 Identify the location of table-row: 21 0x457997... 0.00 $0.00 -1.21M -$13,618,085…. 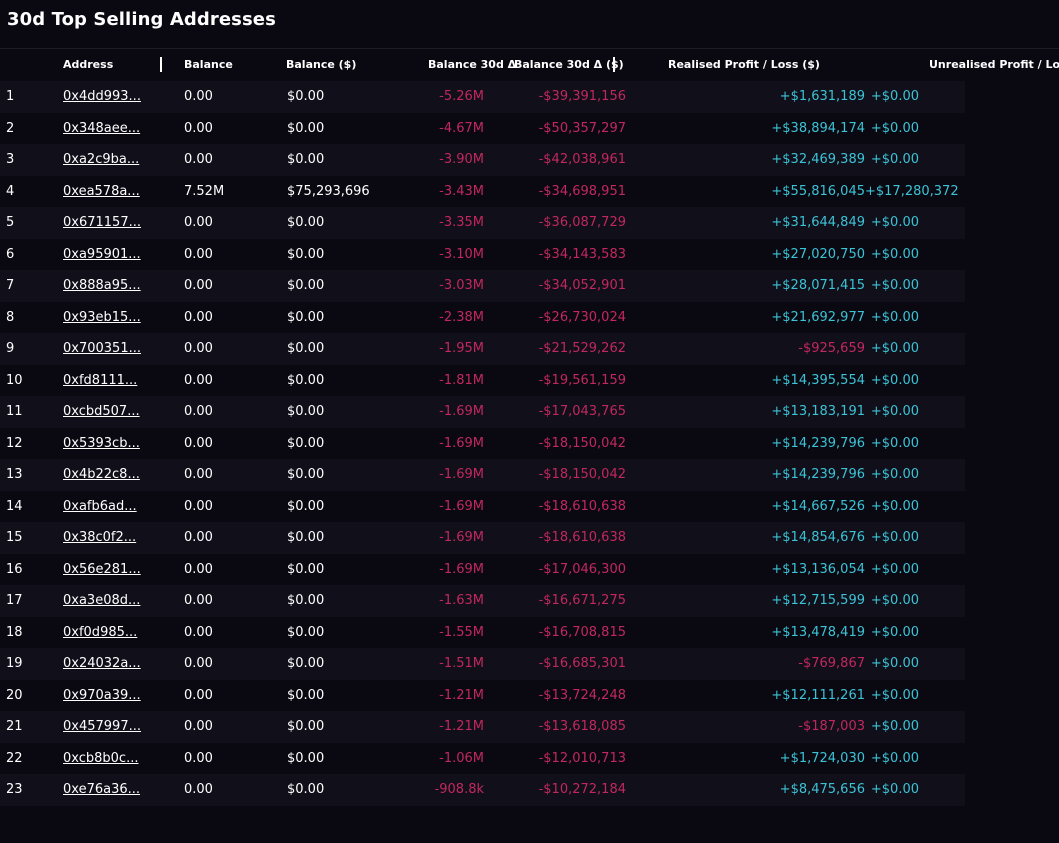
(482, 727).